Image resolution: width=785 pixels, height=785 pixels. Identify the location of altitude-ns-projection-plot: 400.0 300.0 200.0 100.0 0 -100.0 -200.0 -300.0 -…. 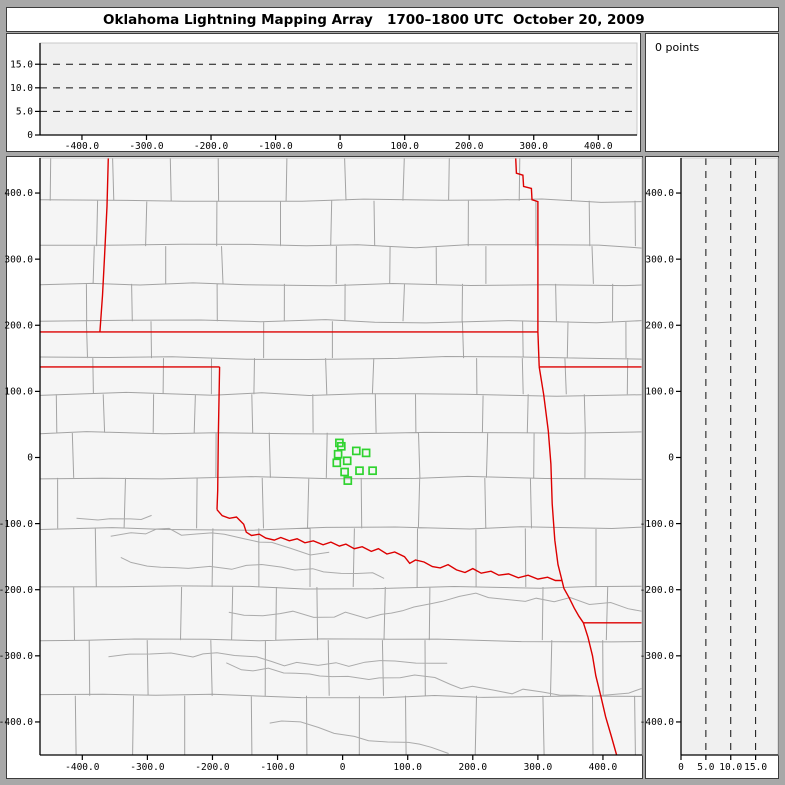
(709, 465).